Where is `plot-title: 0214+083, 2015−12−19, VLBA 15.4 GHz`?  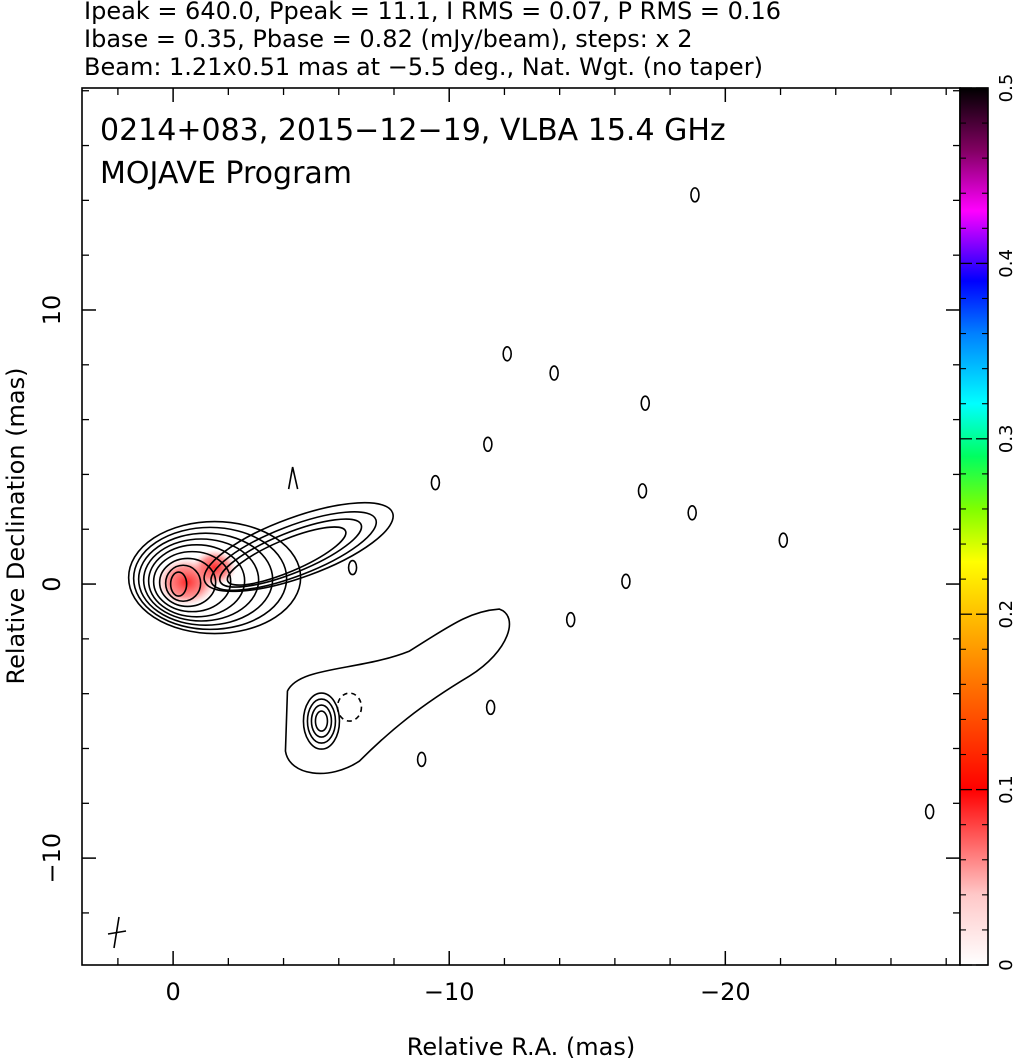 plot-title: 0214+083, 2015−12−19, VLBA 15.4 GHz is located at coordinates (413, 130).